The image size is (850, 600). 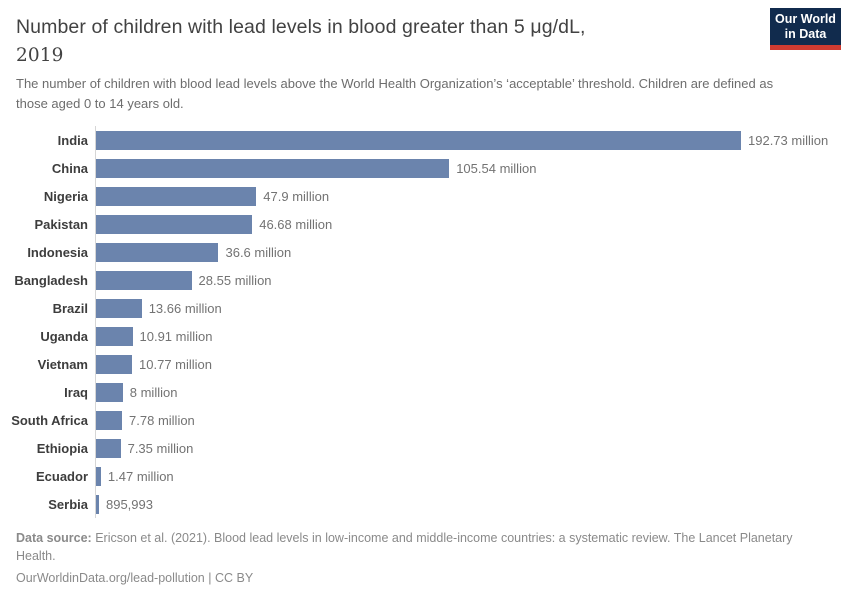 What do you see at coordinates (472, 420) in the screenshot?
I see `bar-track: 7.78 million` at bounding box center [472, 420].